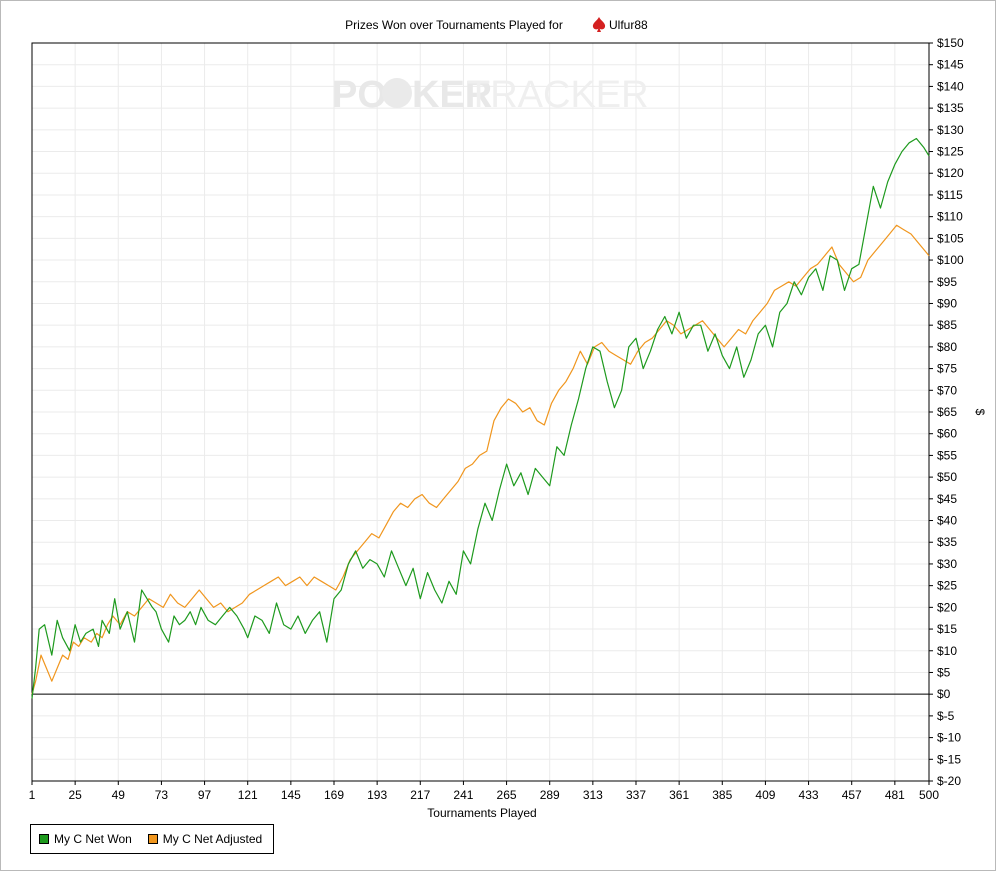 The width and height of the screenshot is (996, 871). What do you see at coordinates (947, 521) in the screenshot?
I see `y-tick-label: $40` at bounding box center [947, 521].